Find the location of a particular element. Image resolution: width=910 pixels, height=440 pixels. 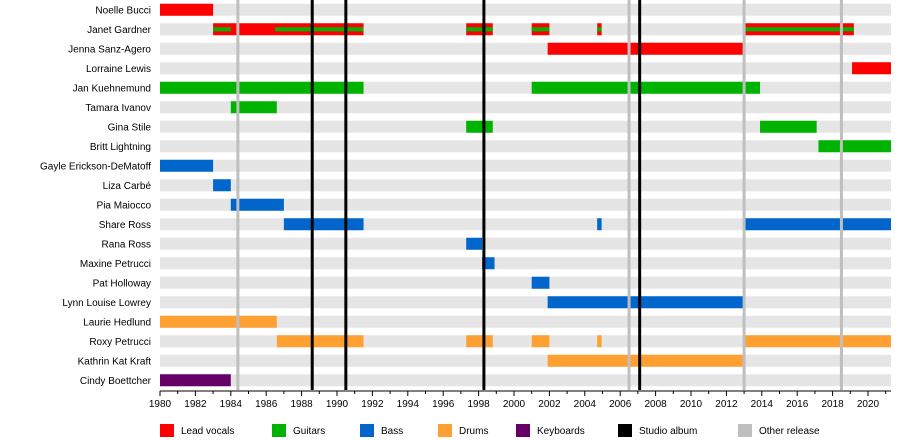

member-label: Noelle Bucci is located at coordinates (123, 10).